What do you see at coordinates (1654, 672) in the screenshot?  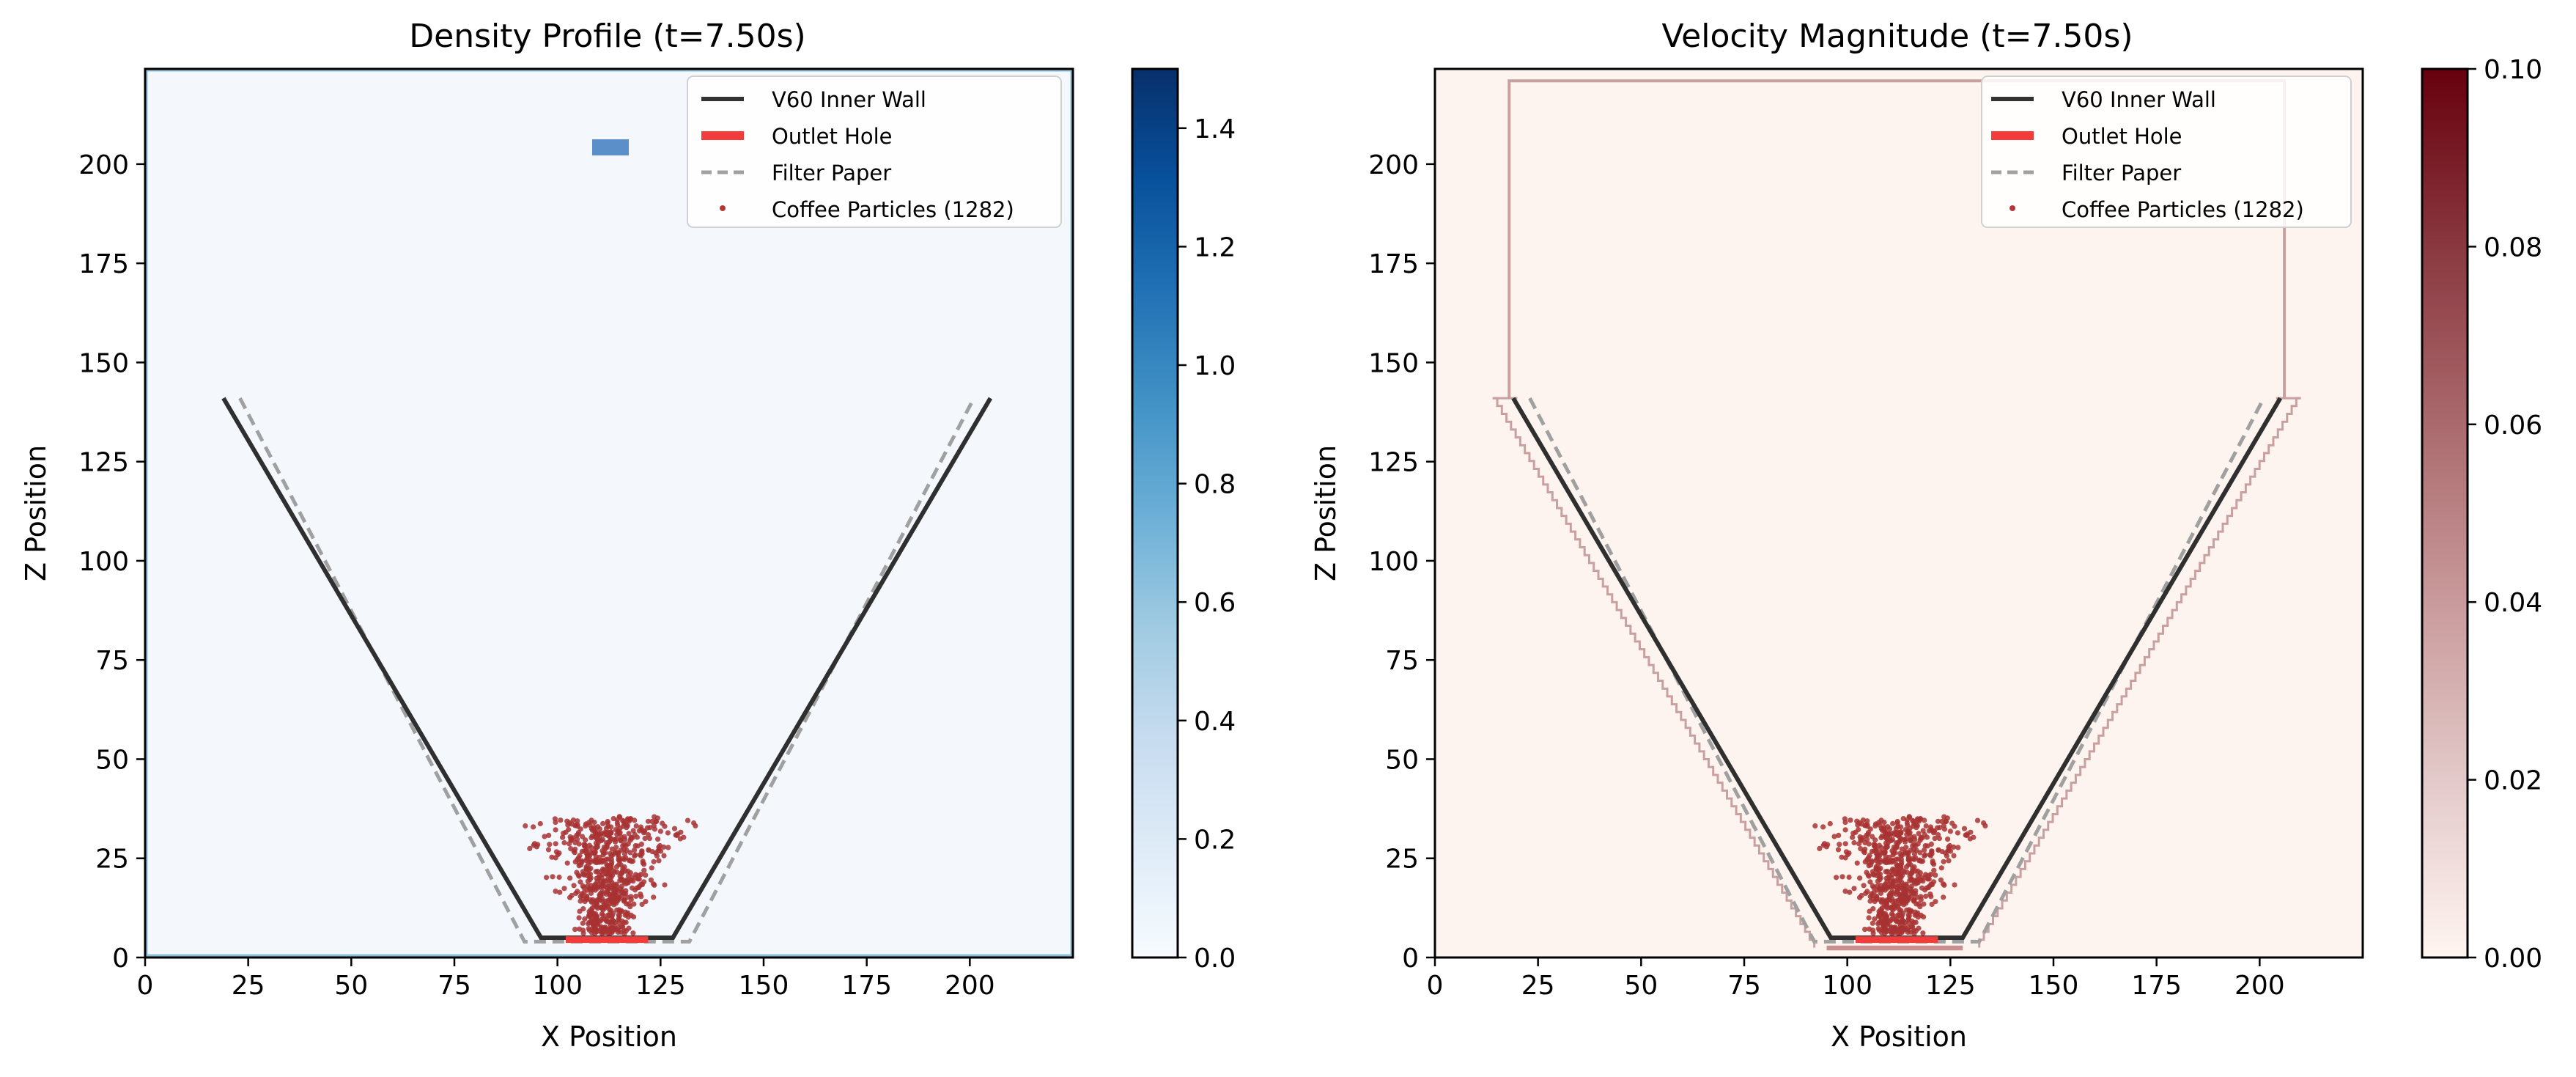 I see `velocity-left-wall-outline` at bounding box center [1654, 672].